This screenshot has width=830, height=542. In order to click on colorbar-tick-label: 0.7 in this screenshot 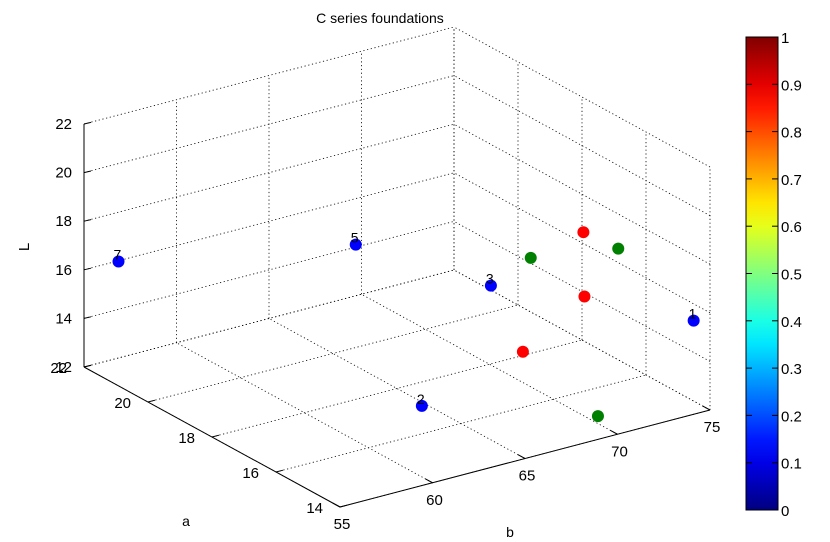, I will do `click(791, 180)`.